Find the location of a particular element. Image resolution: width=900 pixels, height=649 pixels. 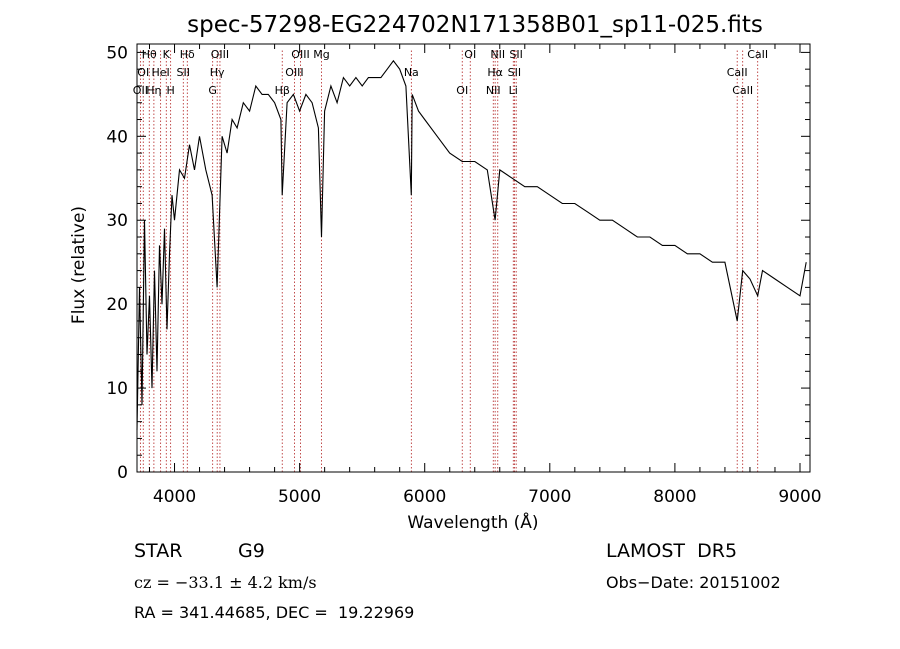

x-tick-label: 4000 is located at coordinates (174, 497).